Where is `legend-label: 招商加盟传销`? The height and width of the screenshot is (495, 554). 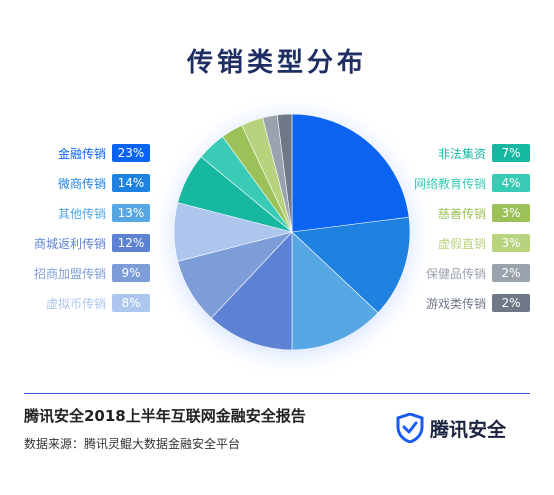 legend-label: 招商加盟传销 is located at coordinates (69, 273).